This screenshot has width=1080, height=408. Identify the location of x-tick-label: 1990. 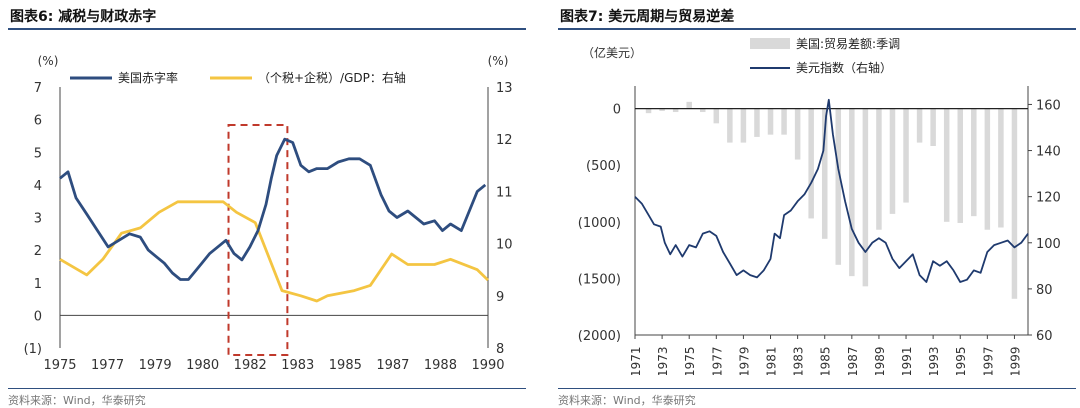
(487, 365).